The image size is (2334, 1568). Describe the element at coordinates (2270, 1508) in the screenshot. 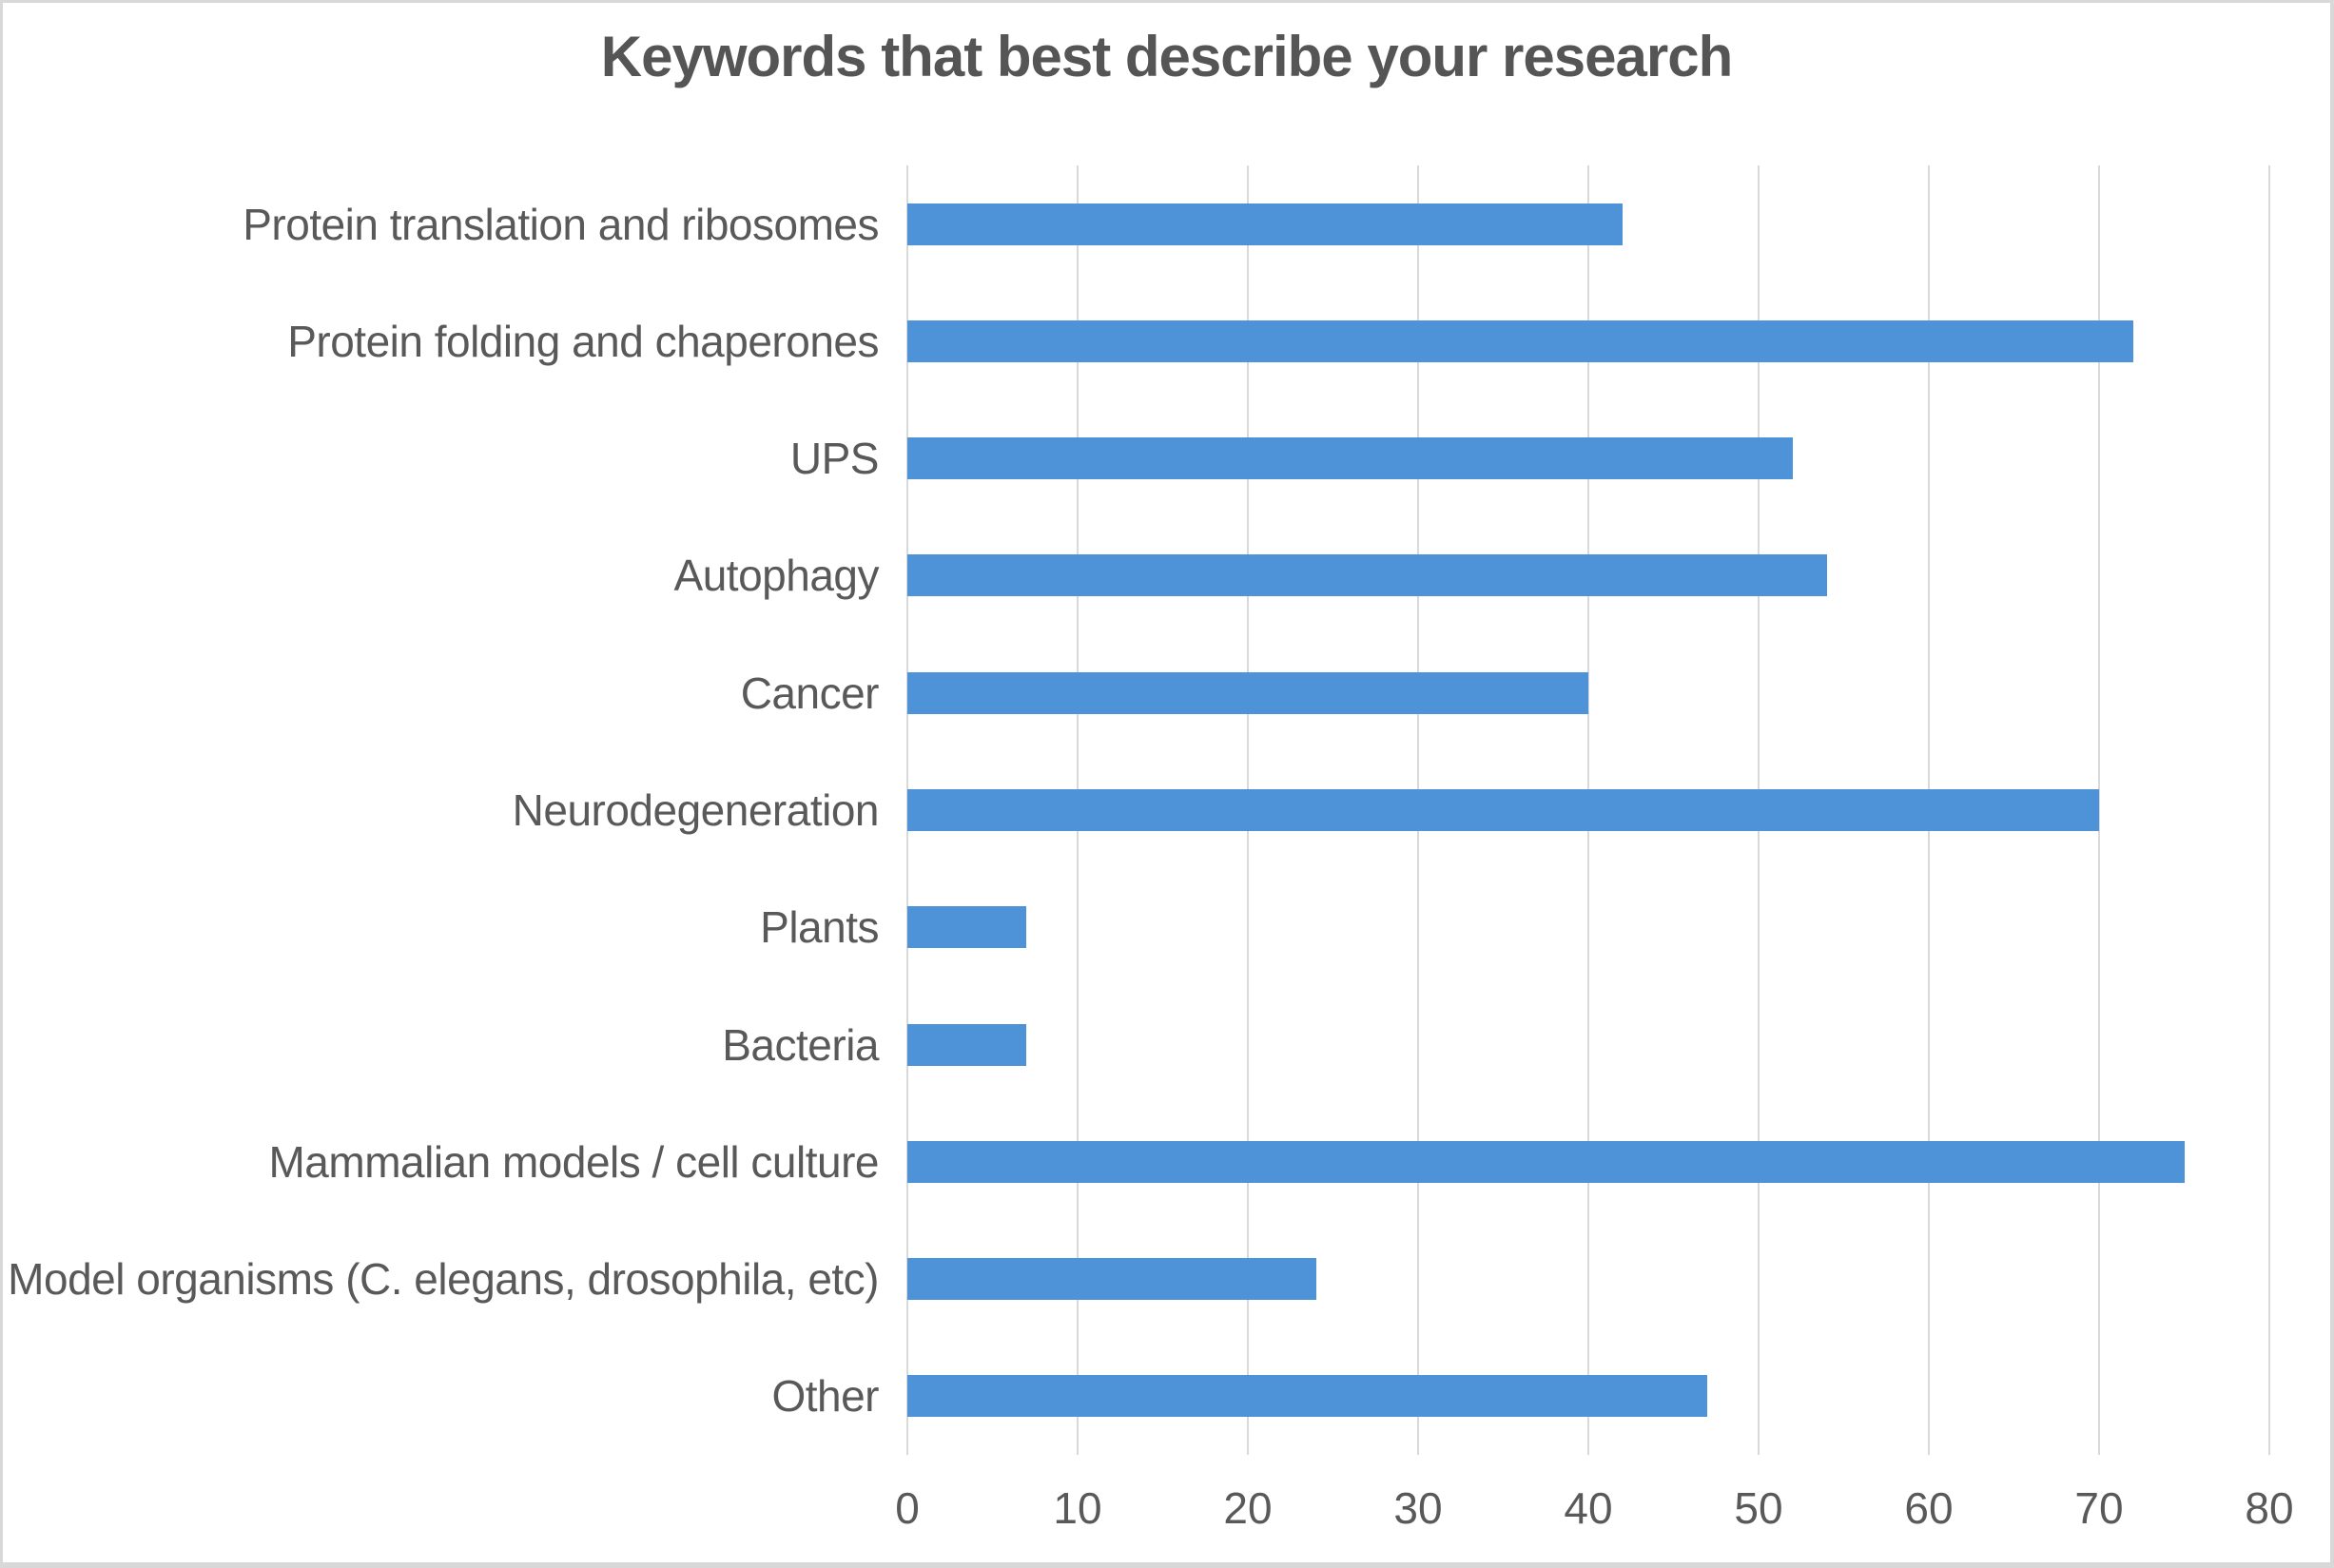

I see `x-tick-label: 80` at that location.